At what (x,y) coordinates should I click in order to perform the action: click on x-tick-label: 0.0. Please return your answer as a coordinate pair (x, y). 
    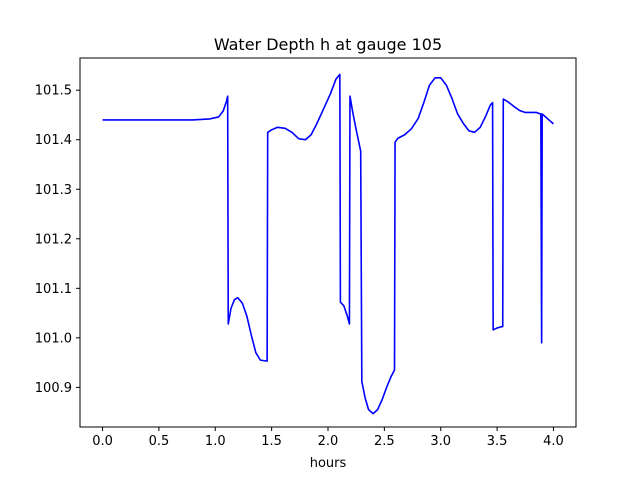
    Looking at the image, I should click on (102, 441).